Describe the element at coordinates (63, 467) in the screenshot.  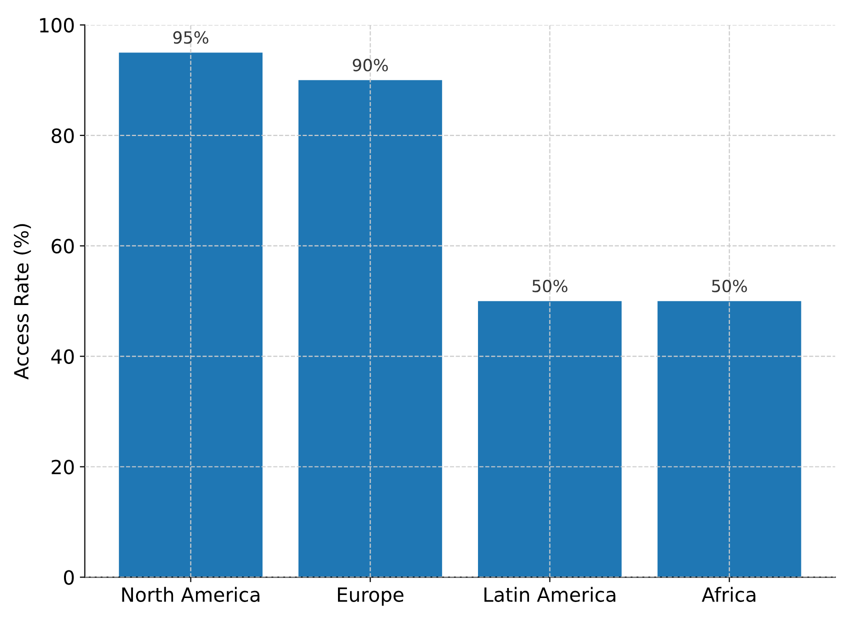
I see `y-tick-label: 20` at that location.